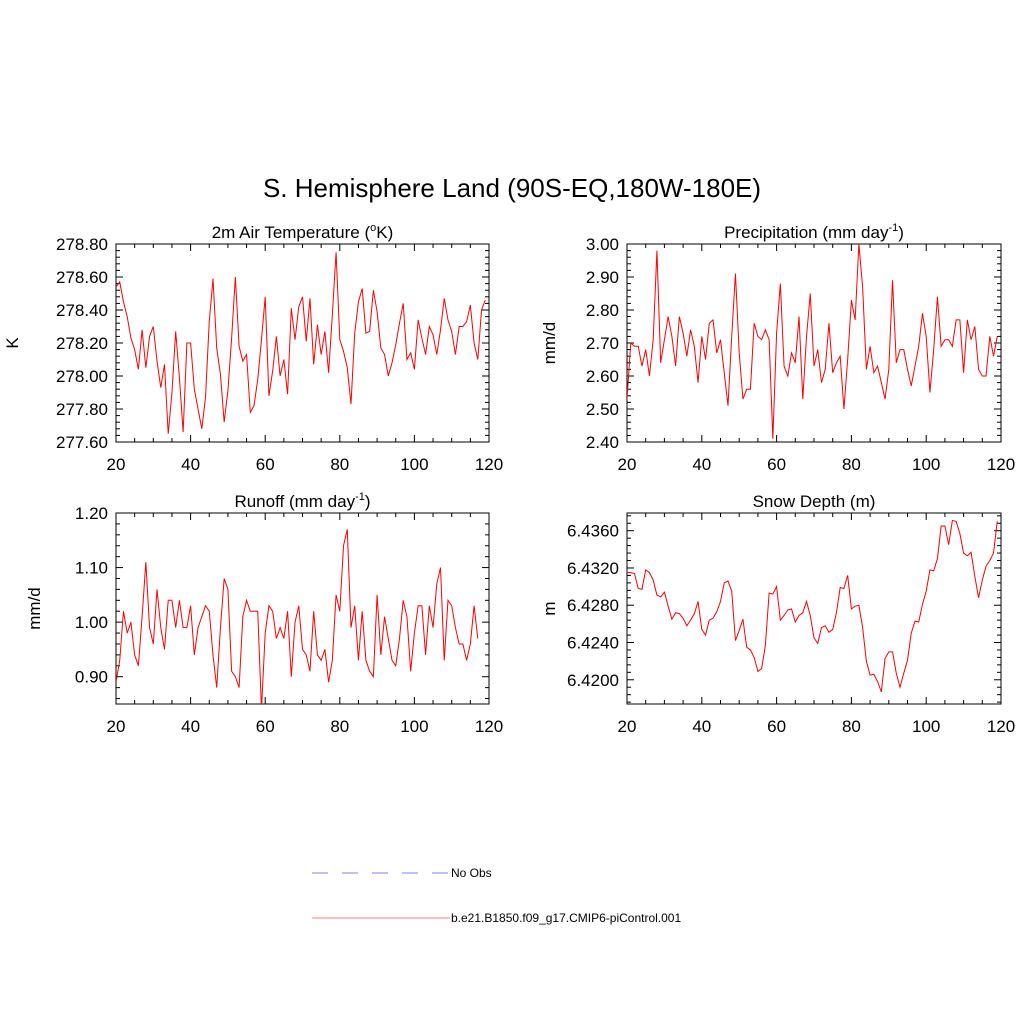  What do you see at coordinates (82, 442) in the screenshot?
I see `y-tick-label-air-temperature: 277.60` at bounding box center [82, 442].